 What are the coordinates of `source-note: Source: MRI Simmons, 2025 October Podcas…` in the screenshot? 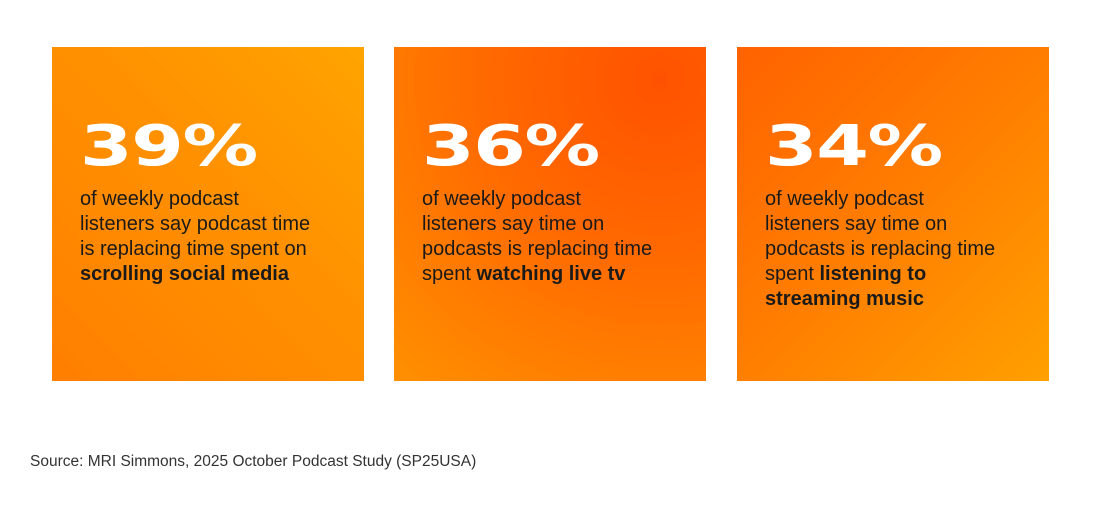 It's located at (253, 461).